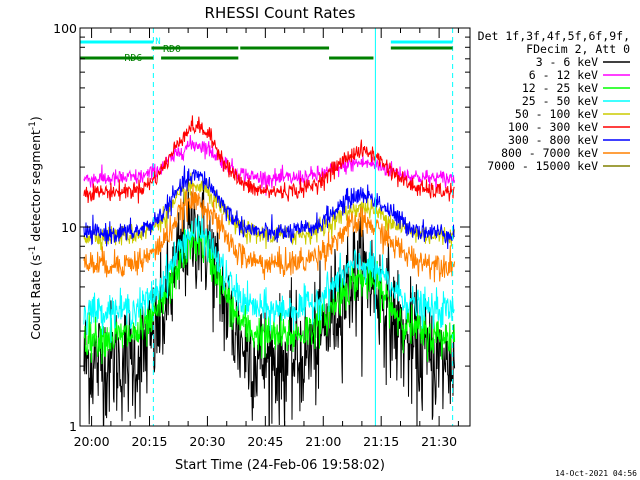 The height and width of the screenshot is (480, 640). I want to click on legend-header-line-2: FDecim 2, Att 0, so click(578, 49).